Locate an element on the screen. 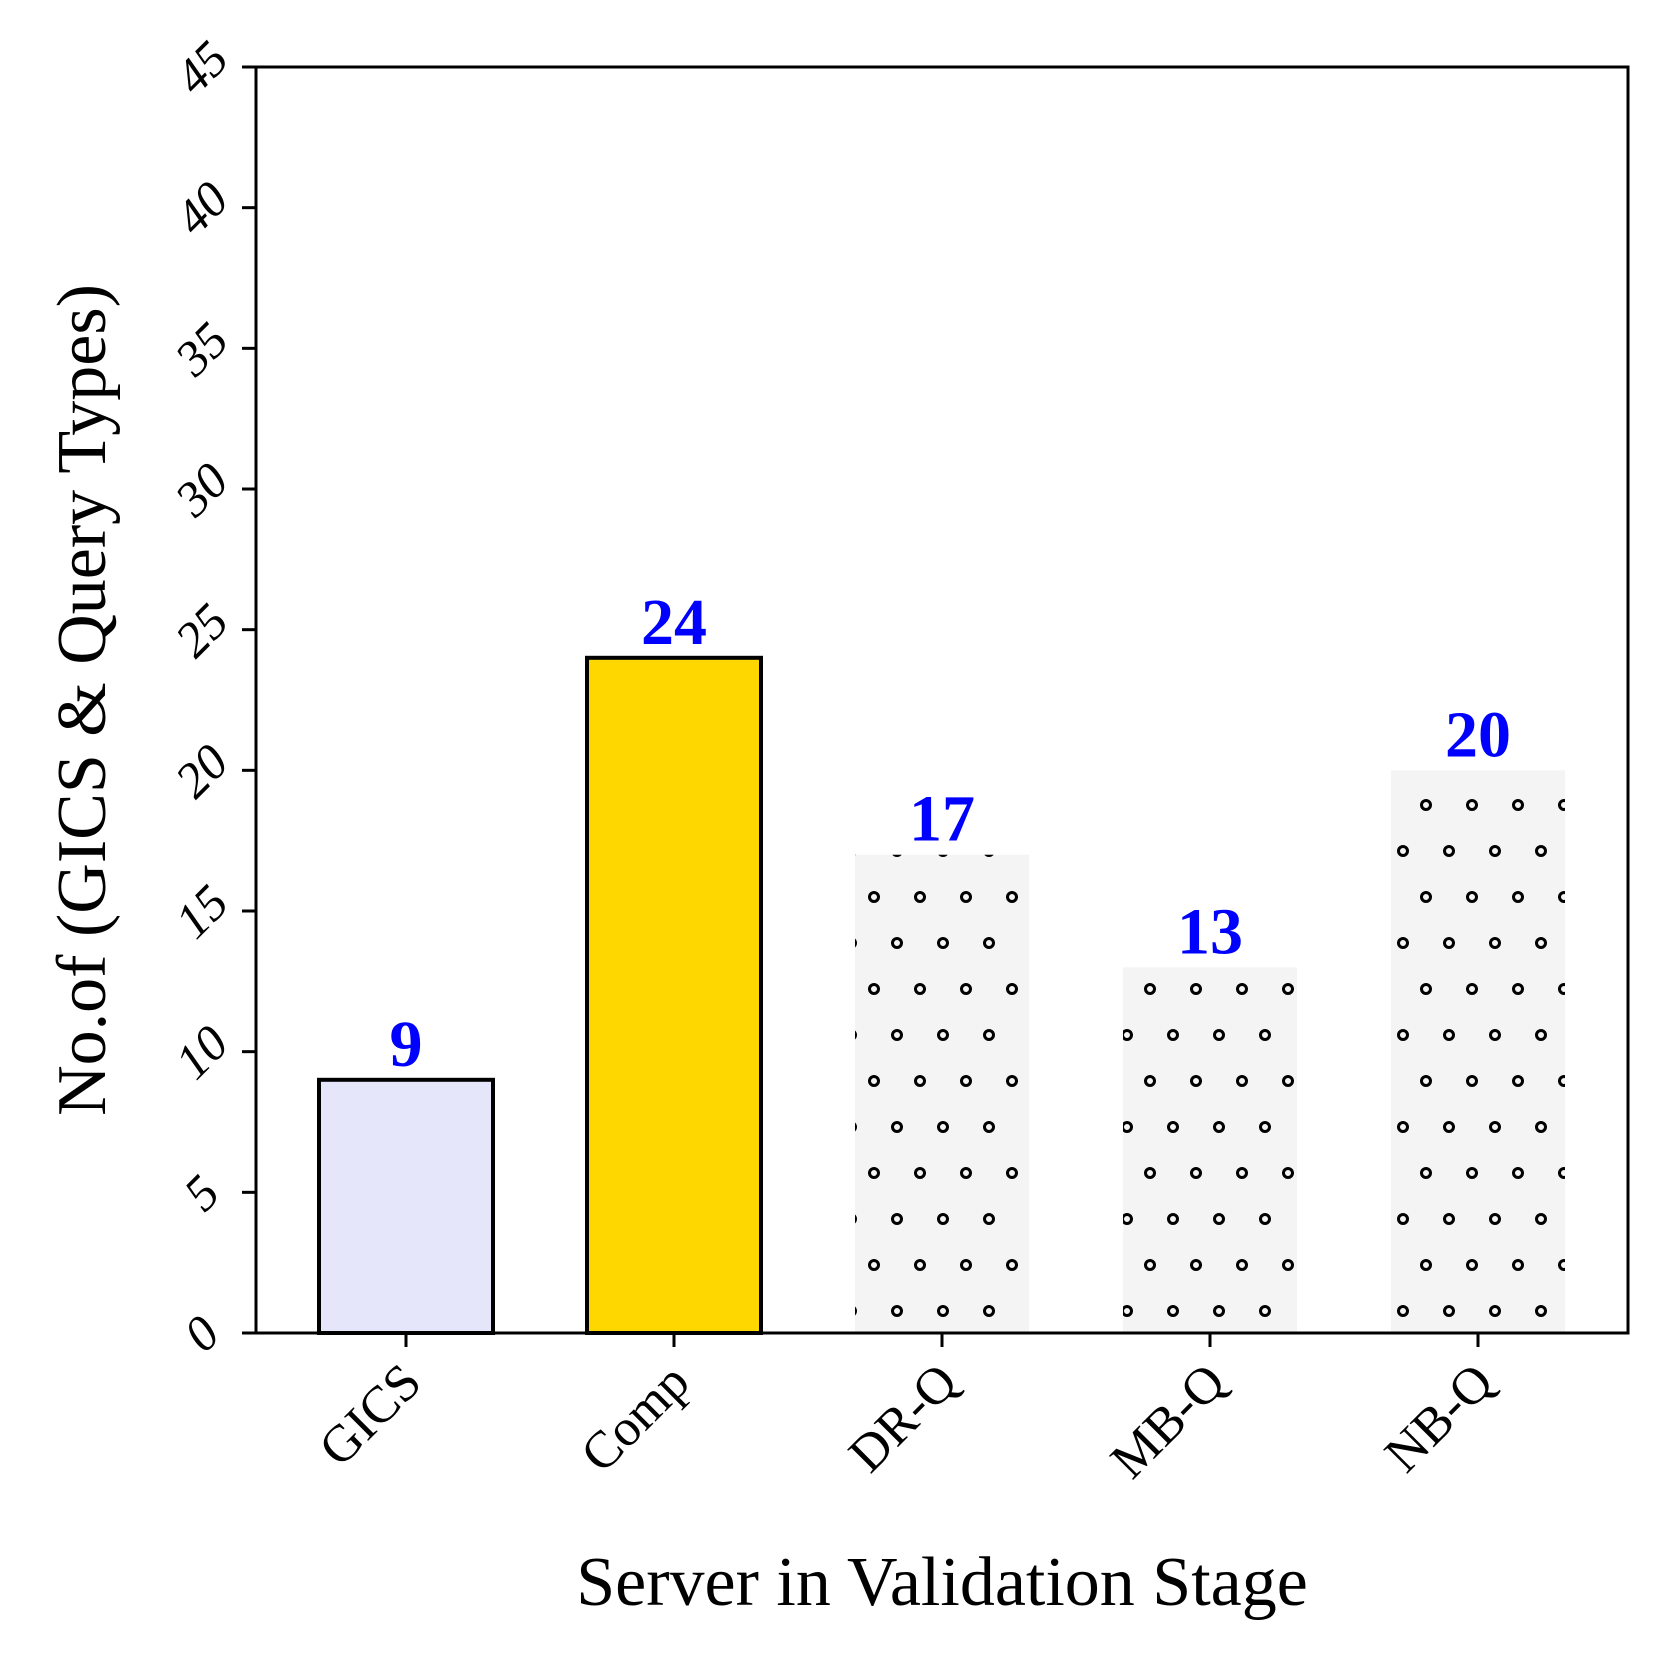 The image size is (1661, 1661). y-axis-title: No.of (GICS & Query Types) is located at coordinates (82, 700).